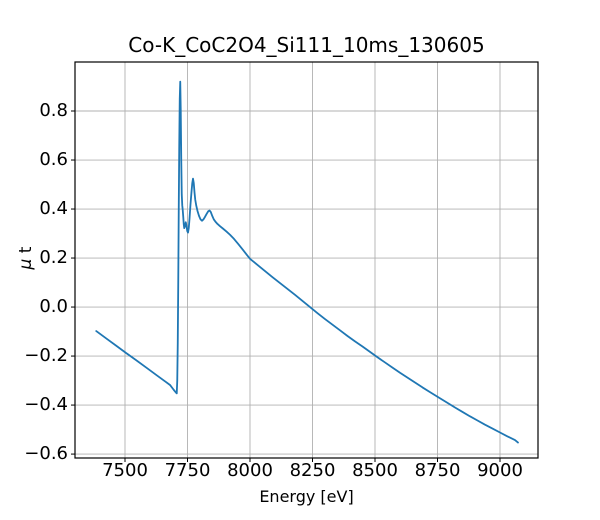 The image size is (600, 520). I want to click on x-tick-label: 8000, so click(250, 470).